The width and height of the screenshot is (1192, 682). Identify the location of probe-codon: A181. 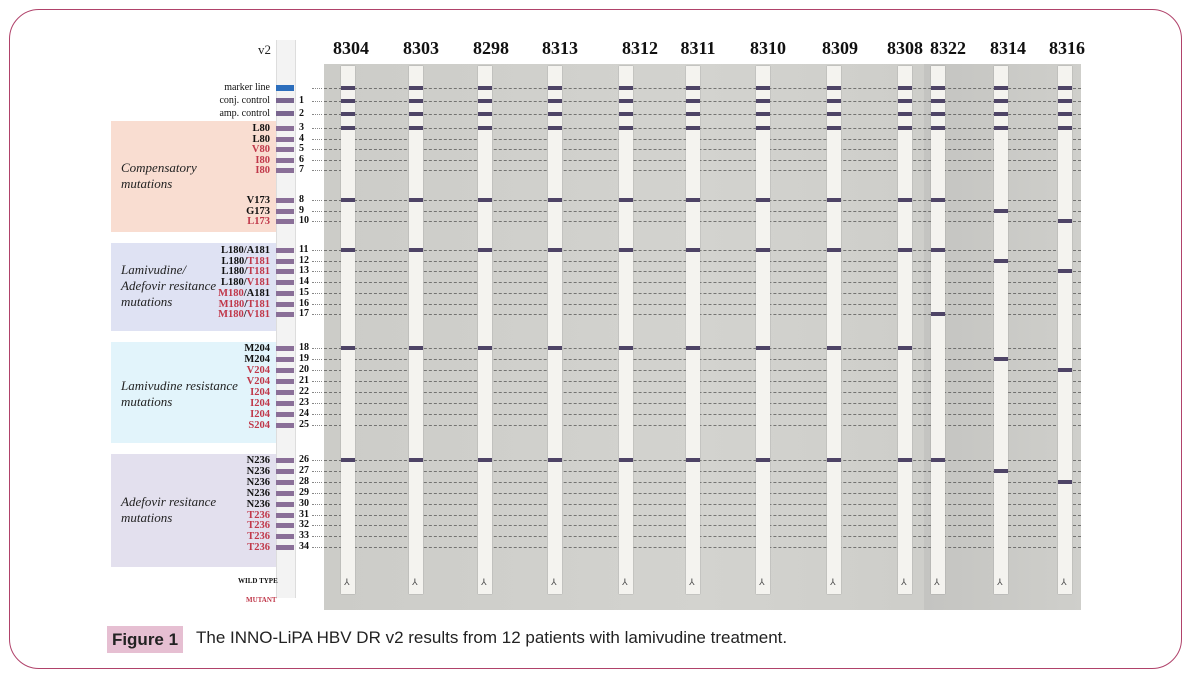
(258, 250).